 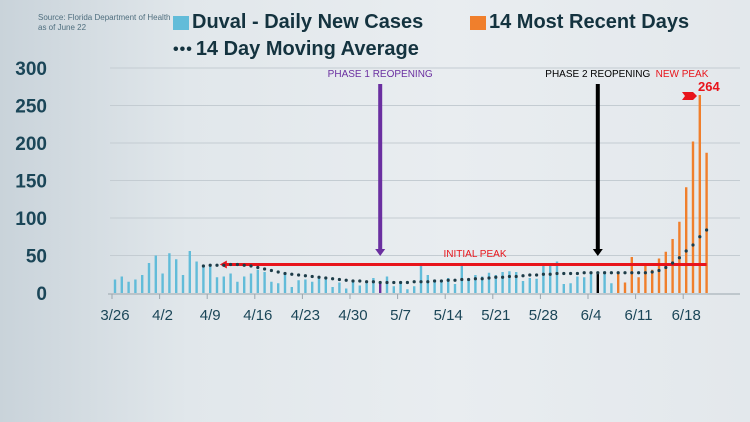 I want to click on x-tick-label: 6/11, so click(x=639, y=315).